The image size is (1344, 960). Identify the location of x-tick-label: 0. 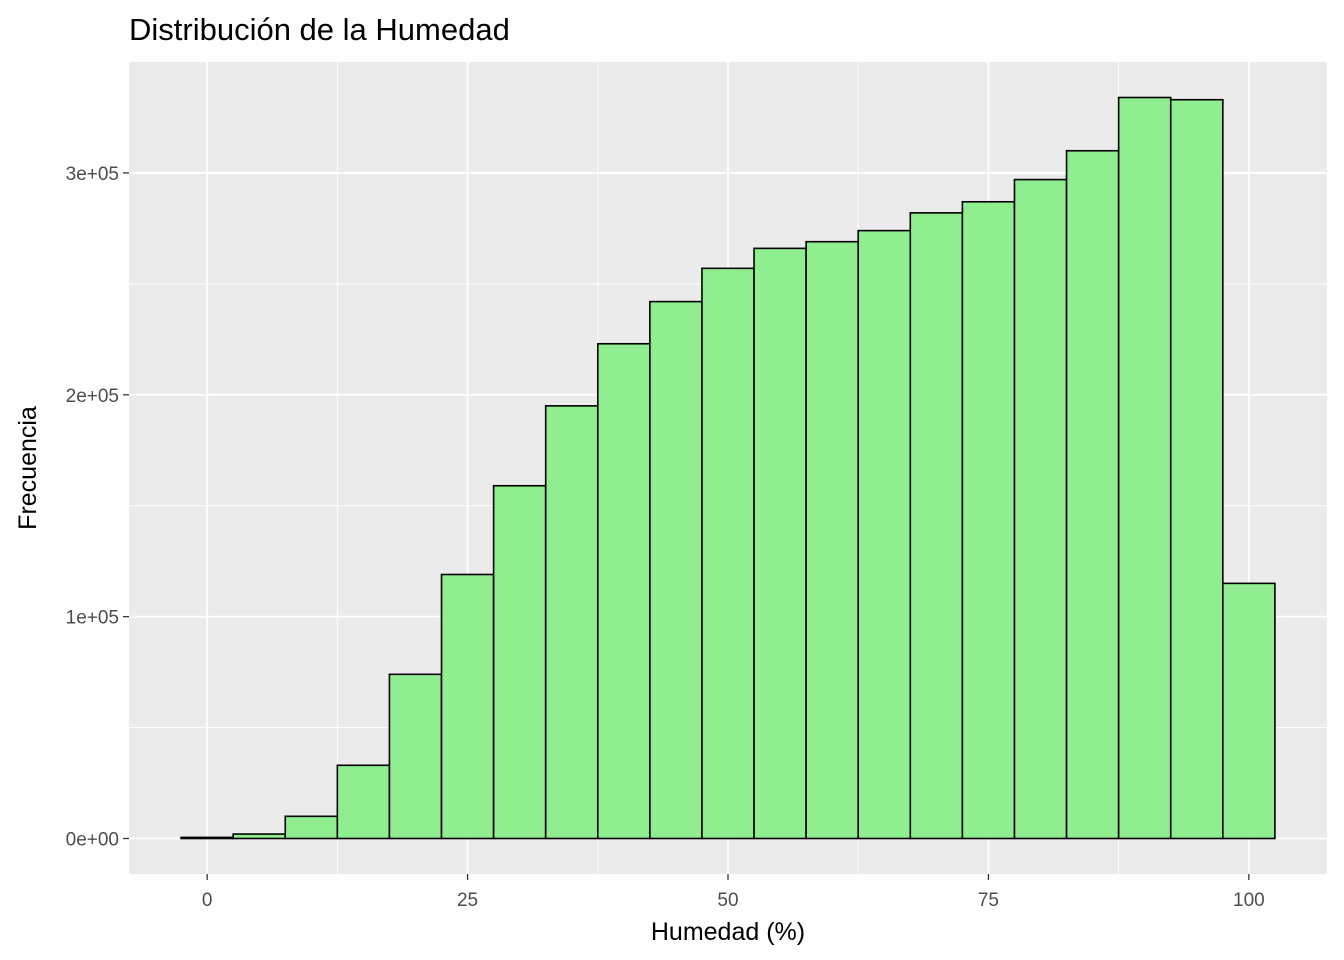
(207, 900).